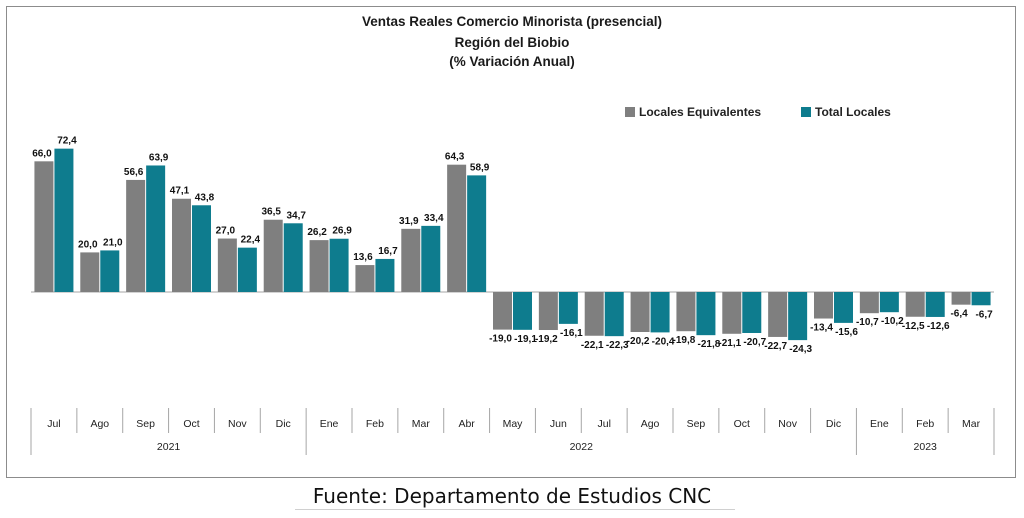 The height and width of the screenshot is (518, 1024). What do you see at coordinates (709, 344) in the screenshot?
I see `data-label-total-locales: -21,8` at bounding box center [709, 344].